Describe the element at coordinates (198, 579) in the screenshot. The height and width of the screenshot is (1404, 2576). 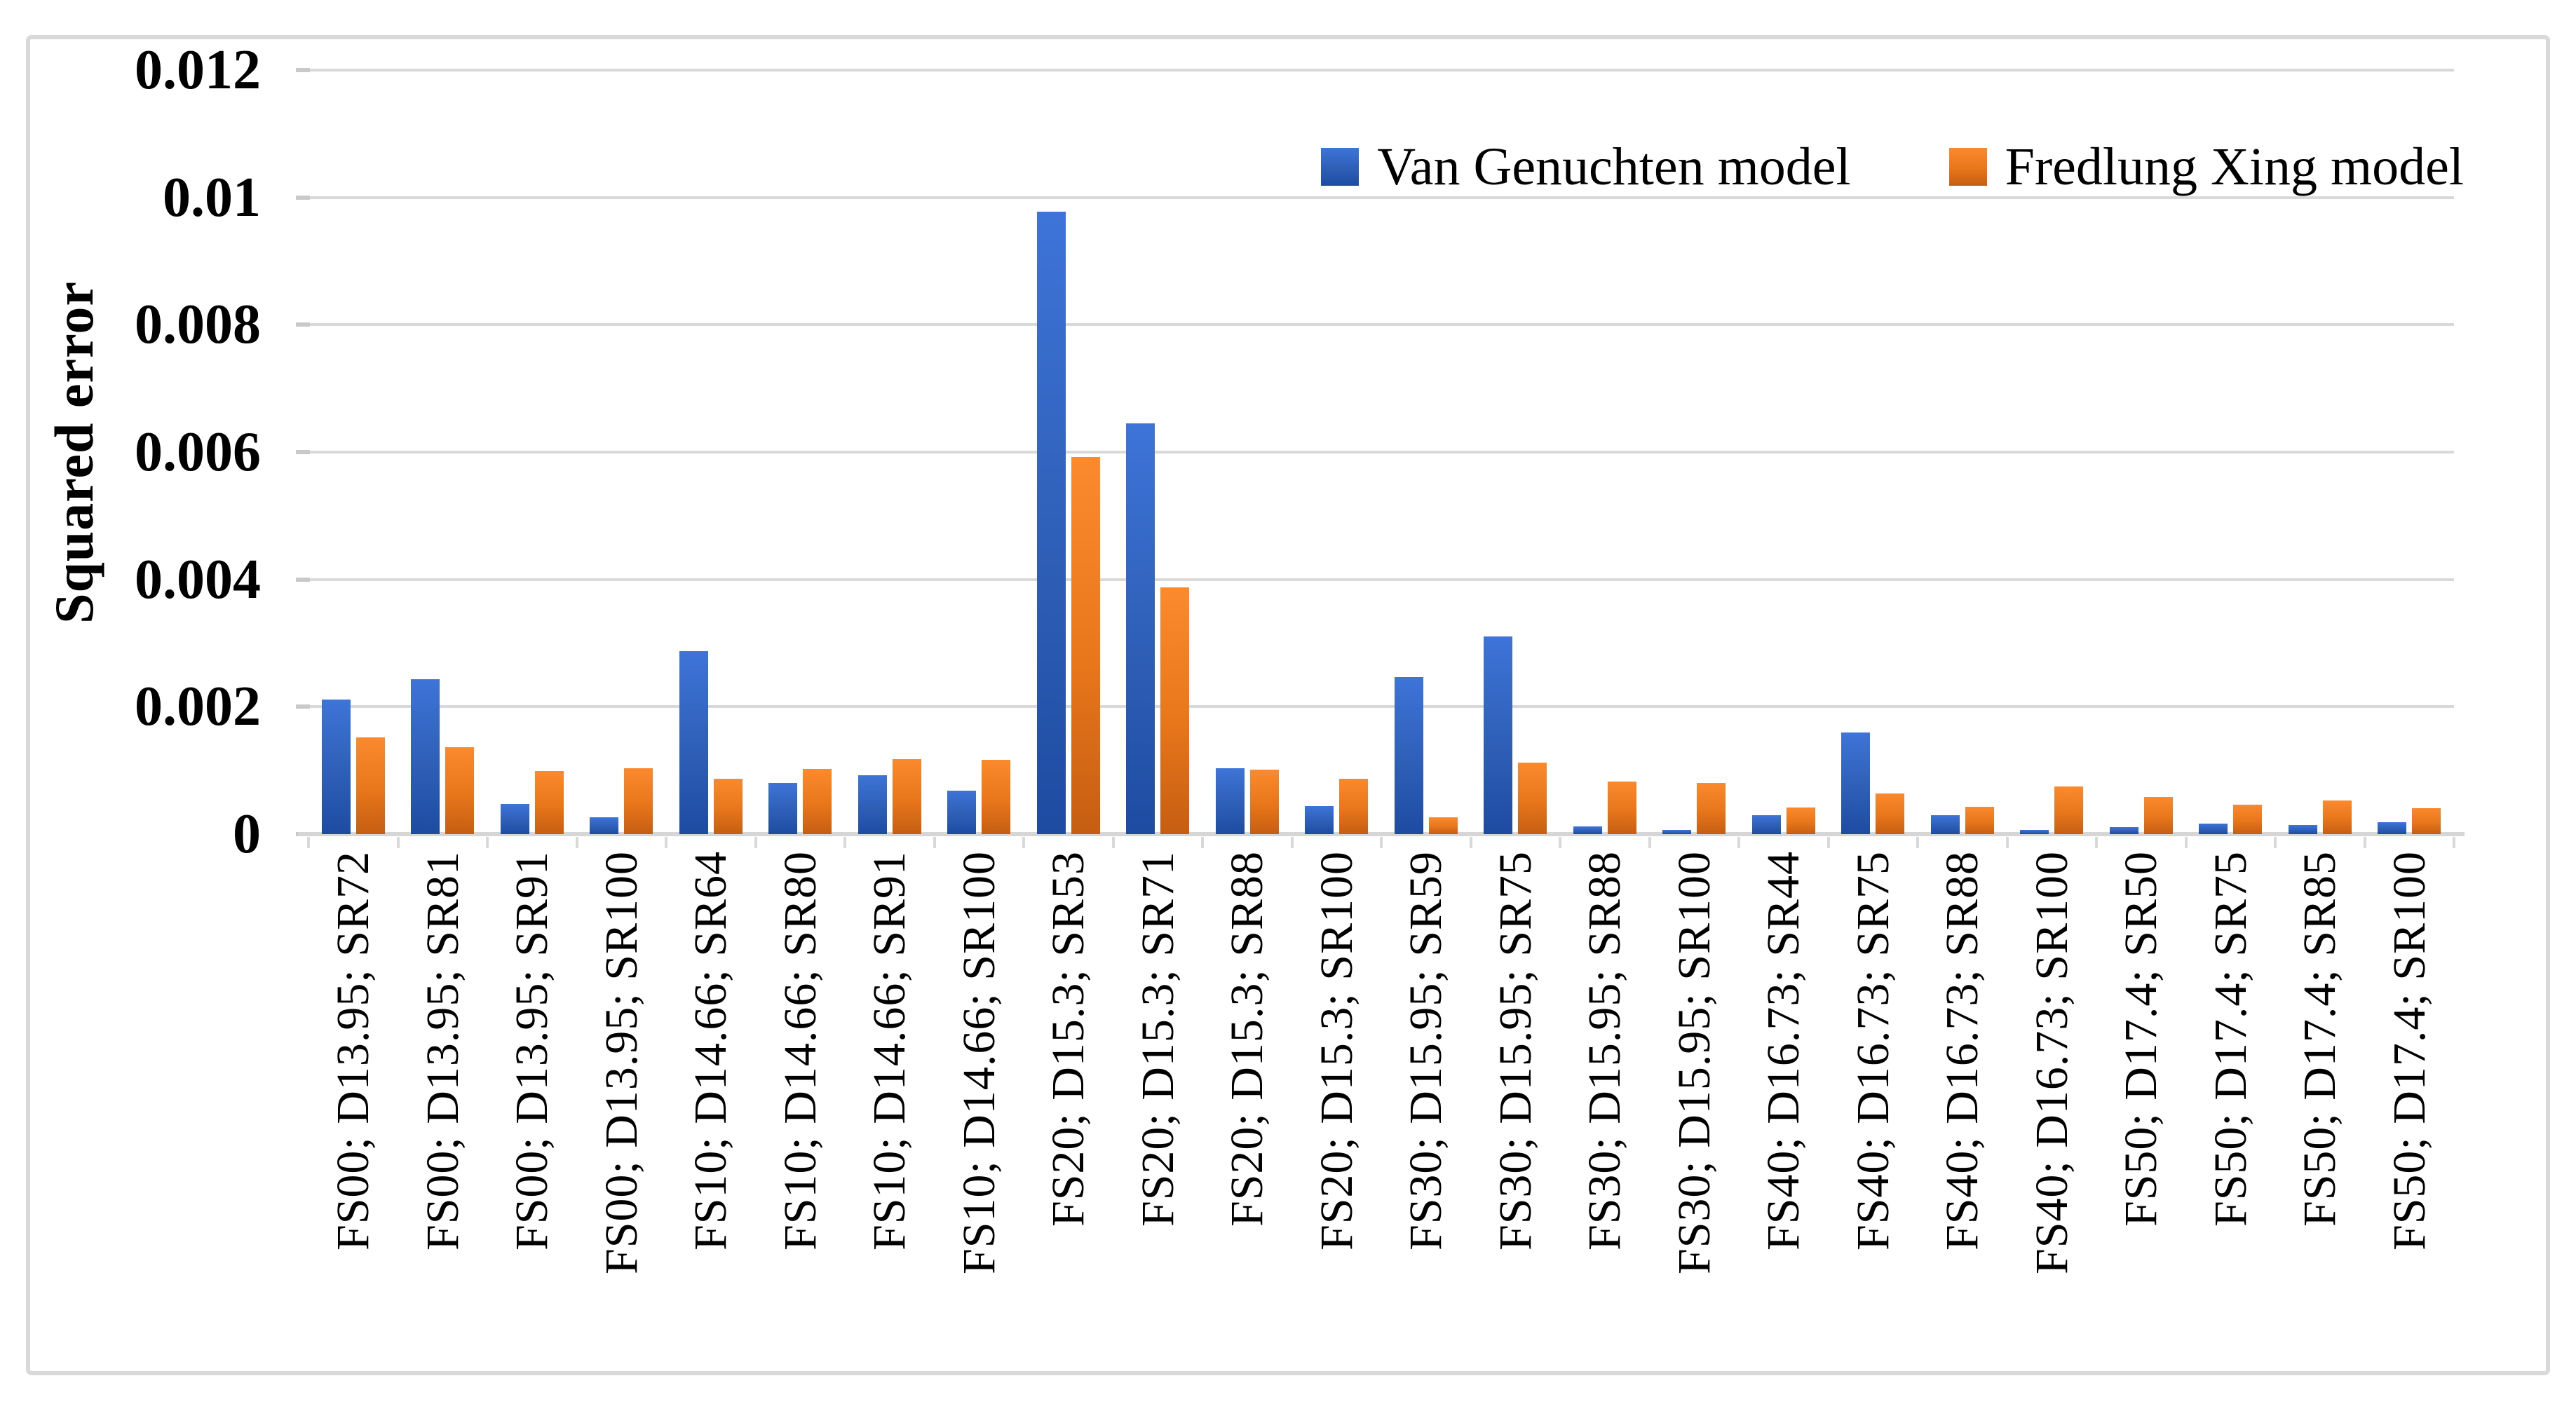
I see `y-tick-label: 0.004` at that location.